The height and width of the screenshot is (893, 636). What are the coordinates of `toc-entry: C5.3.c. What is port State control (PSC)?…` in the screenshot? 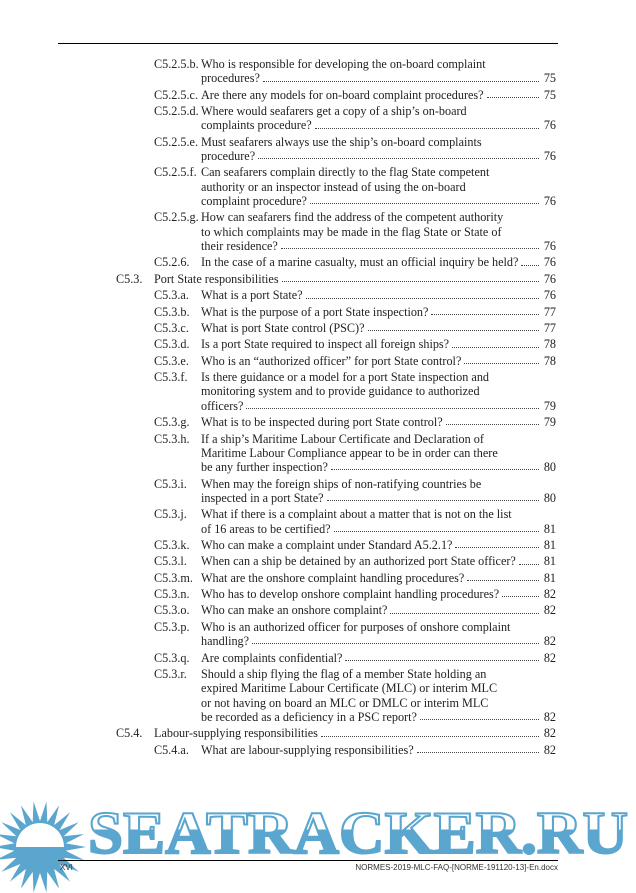 It's located at (318, 328).